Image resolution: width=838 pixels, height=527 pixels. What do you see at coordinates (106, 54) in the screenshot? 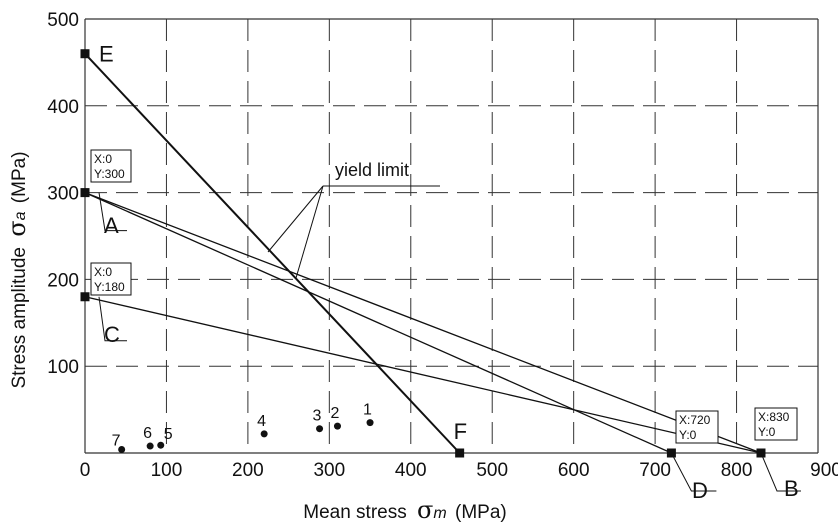
I see `point-E-label: E` at bounding box center [106, 54].